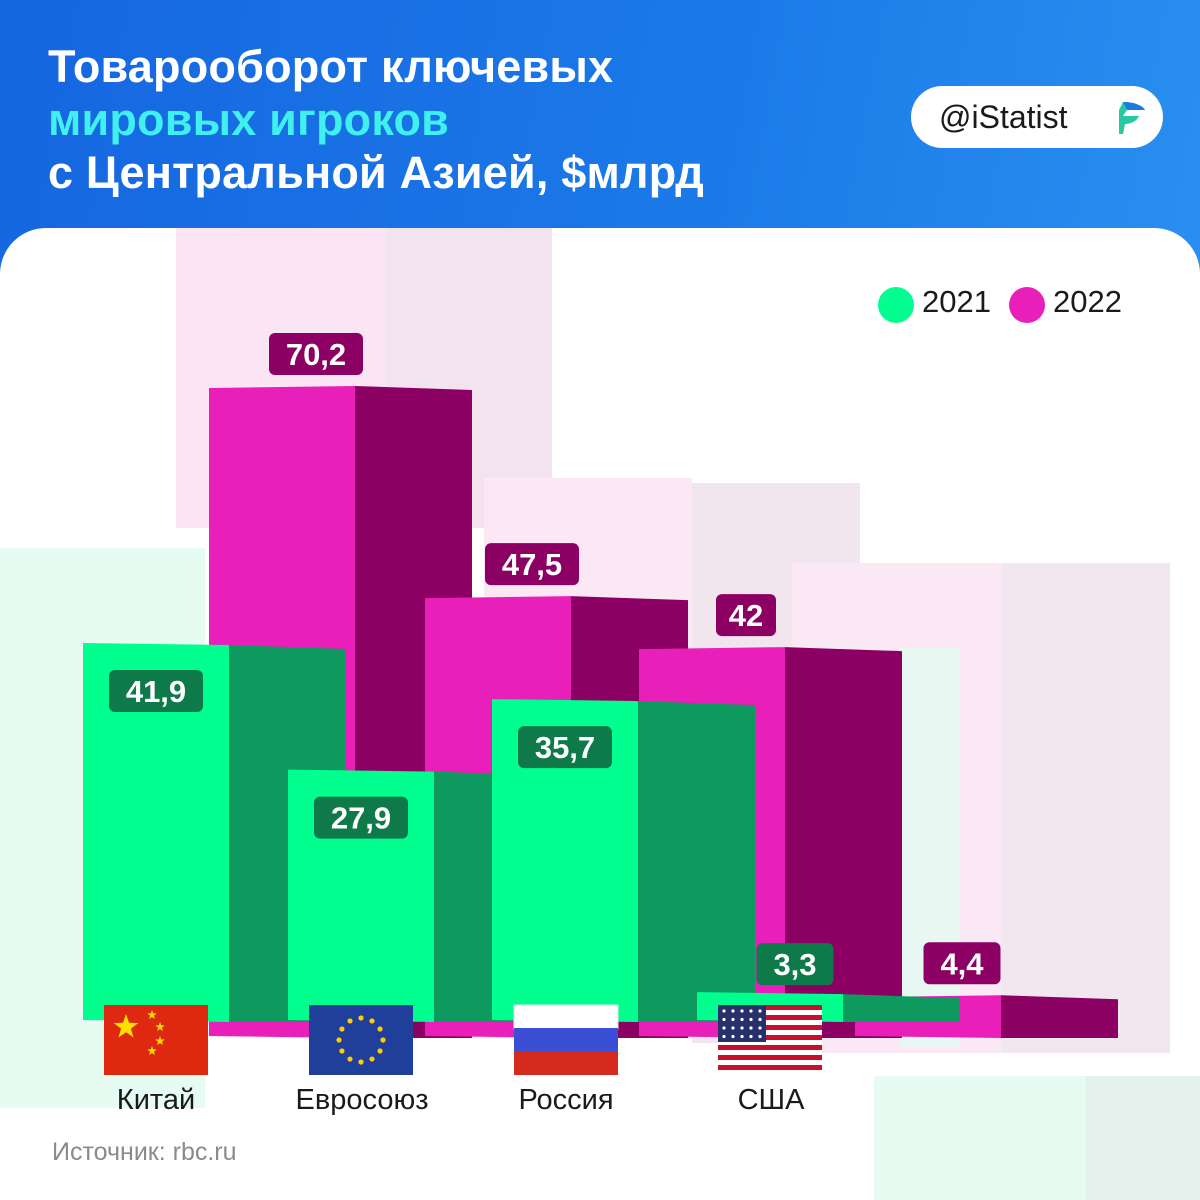  What do you see at coordinates (565, 860) in the screenshot?
I see `bar-2021-2-front` at bounding box center [565, 860].